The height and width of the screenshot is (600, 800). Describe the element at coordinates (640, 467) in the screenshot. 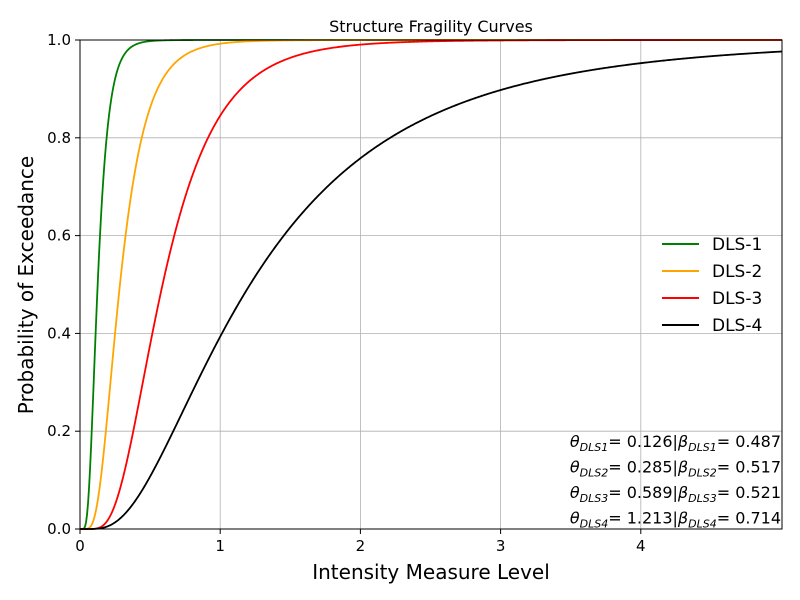

I see `annotation-theta-value: = 0.285` at that location.